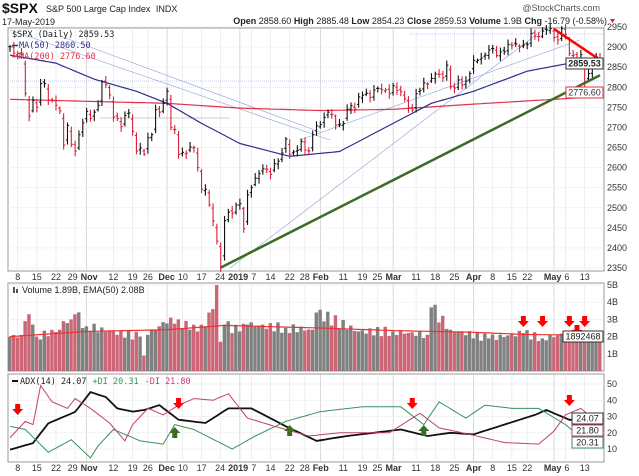  Describe the element at coordinates (617, 148) in the screenshot. I see `price-tick-label: 2650` at that location.